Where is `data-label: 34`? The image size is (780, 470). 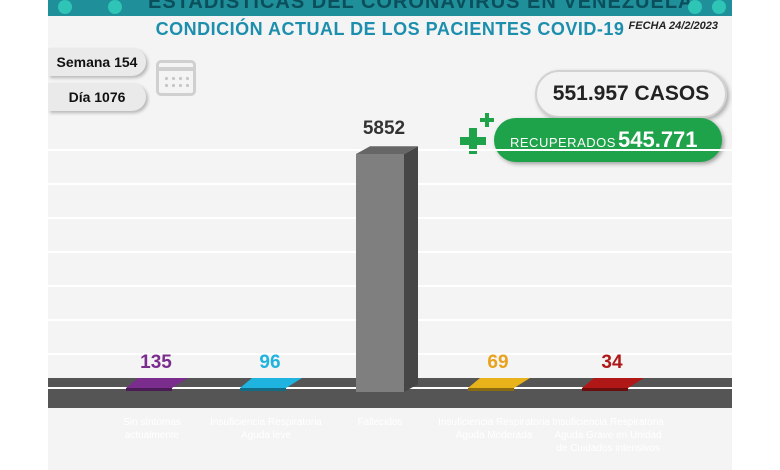
data-label: 34 is located at coordinates (612, 362).